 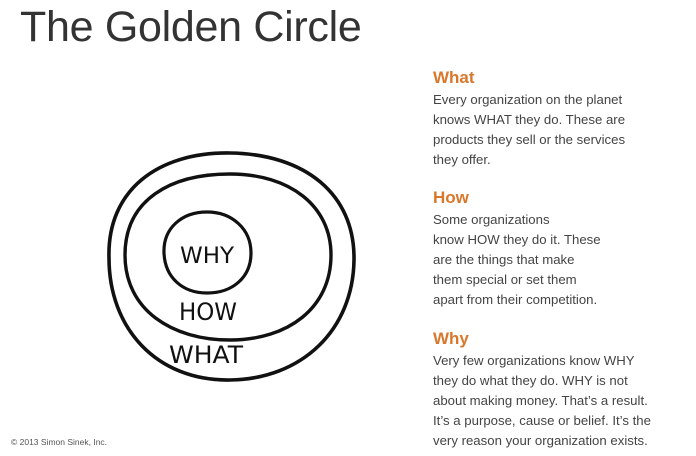 I want to click on description-line: them special or set them, so click(x=505, y=279).